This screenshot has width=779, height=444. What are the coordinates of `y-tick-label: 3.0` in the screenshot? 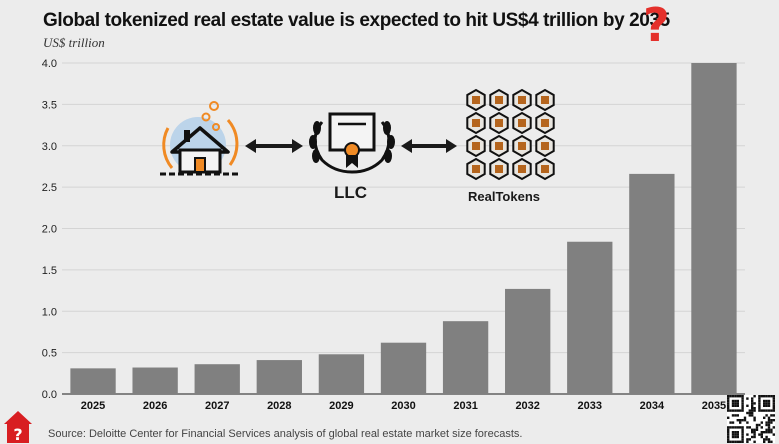 It's located at (49, 147).